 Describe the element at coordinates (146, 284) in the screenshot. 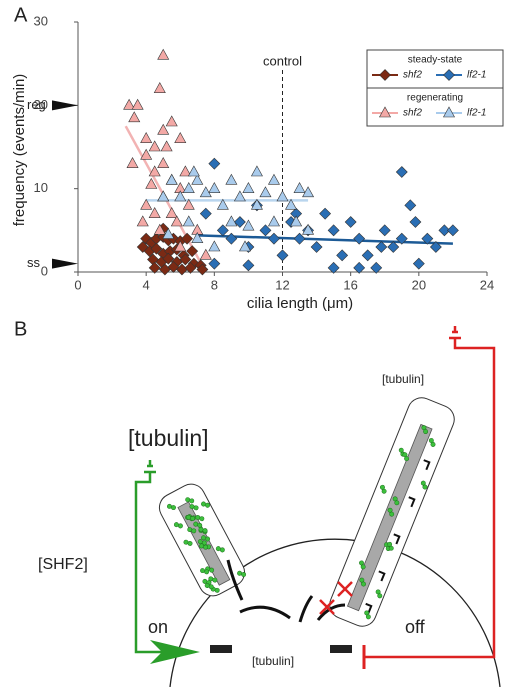

I see `x-tick-label: 4` at that location.